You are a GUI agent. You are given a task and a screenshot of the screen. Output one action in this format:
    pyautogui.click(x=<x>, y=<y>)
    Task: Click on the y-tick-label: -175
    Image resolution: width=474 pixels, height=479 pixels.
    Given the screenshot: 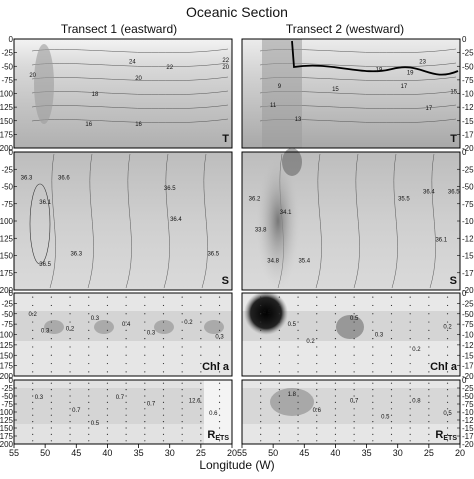 What is the action you would take?
    pyautogui.click(x=7, y=134)
    